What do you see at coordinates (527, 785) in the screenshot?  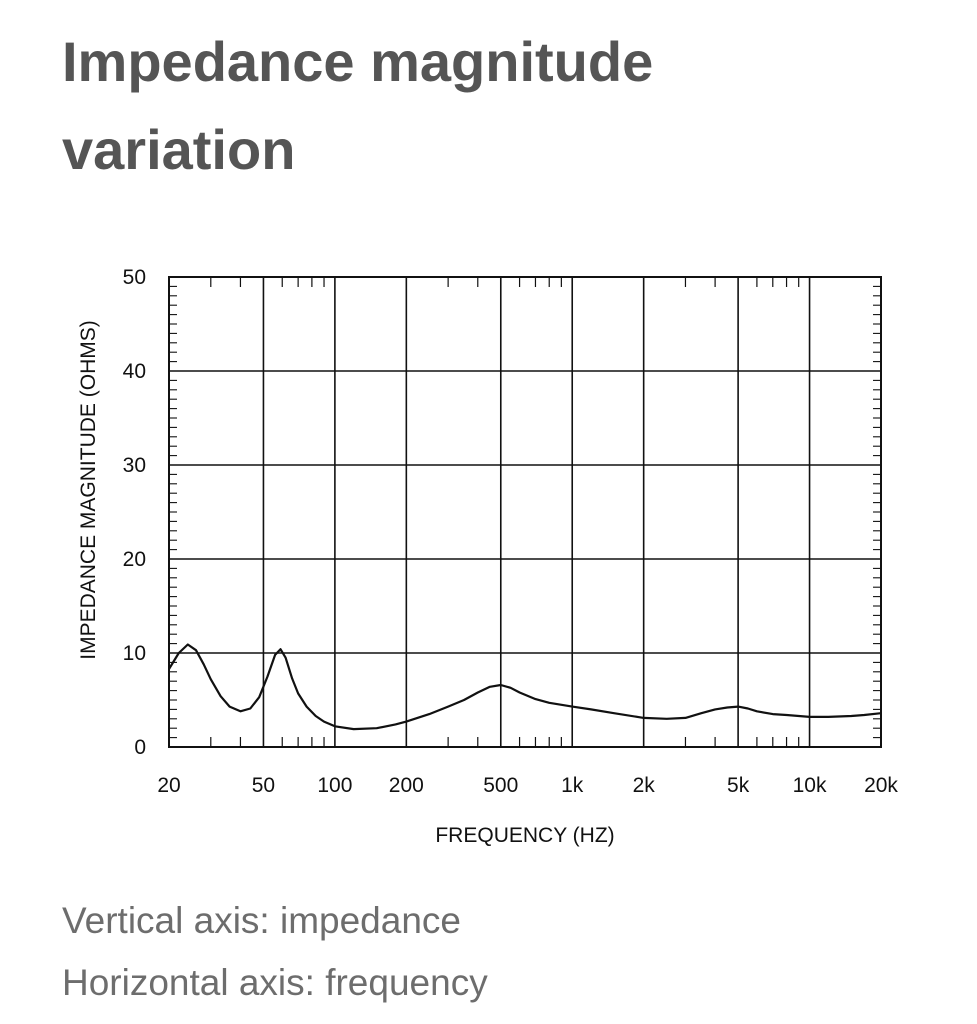 I see `x-tick-labels: 20 50 100 200 500 1k 2k 5k 10k 20k` at bounding box center [527, 785].